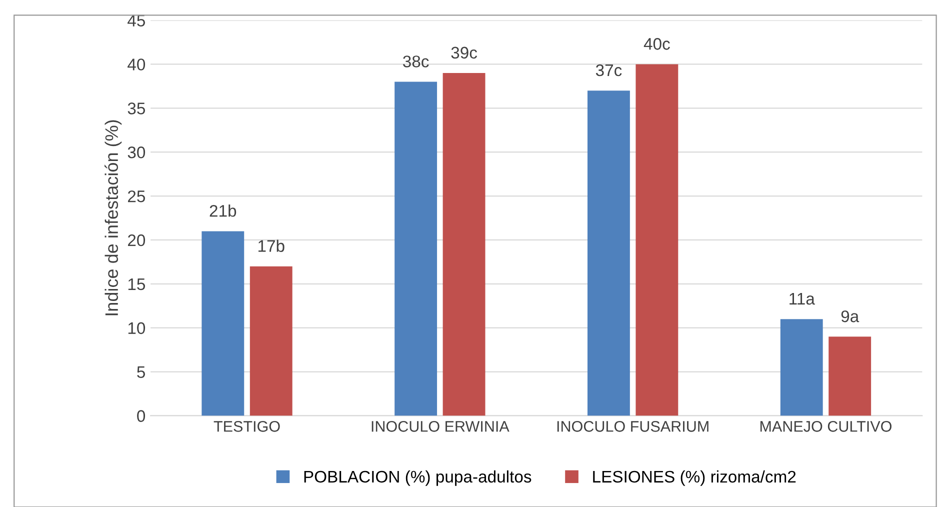 This screenshot has height=507, width=941. Describe the element at coordinates (136, 196) in the screenshot. I see `y-tick-label: 25` at that location.